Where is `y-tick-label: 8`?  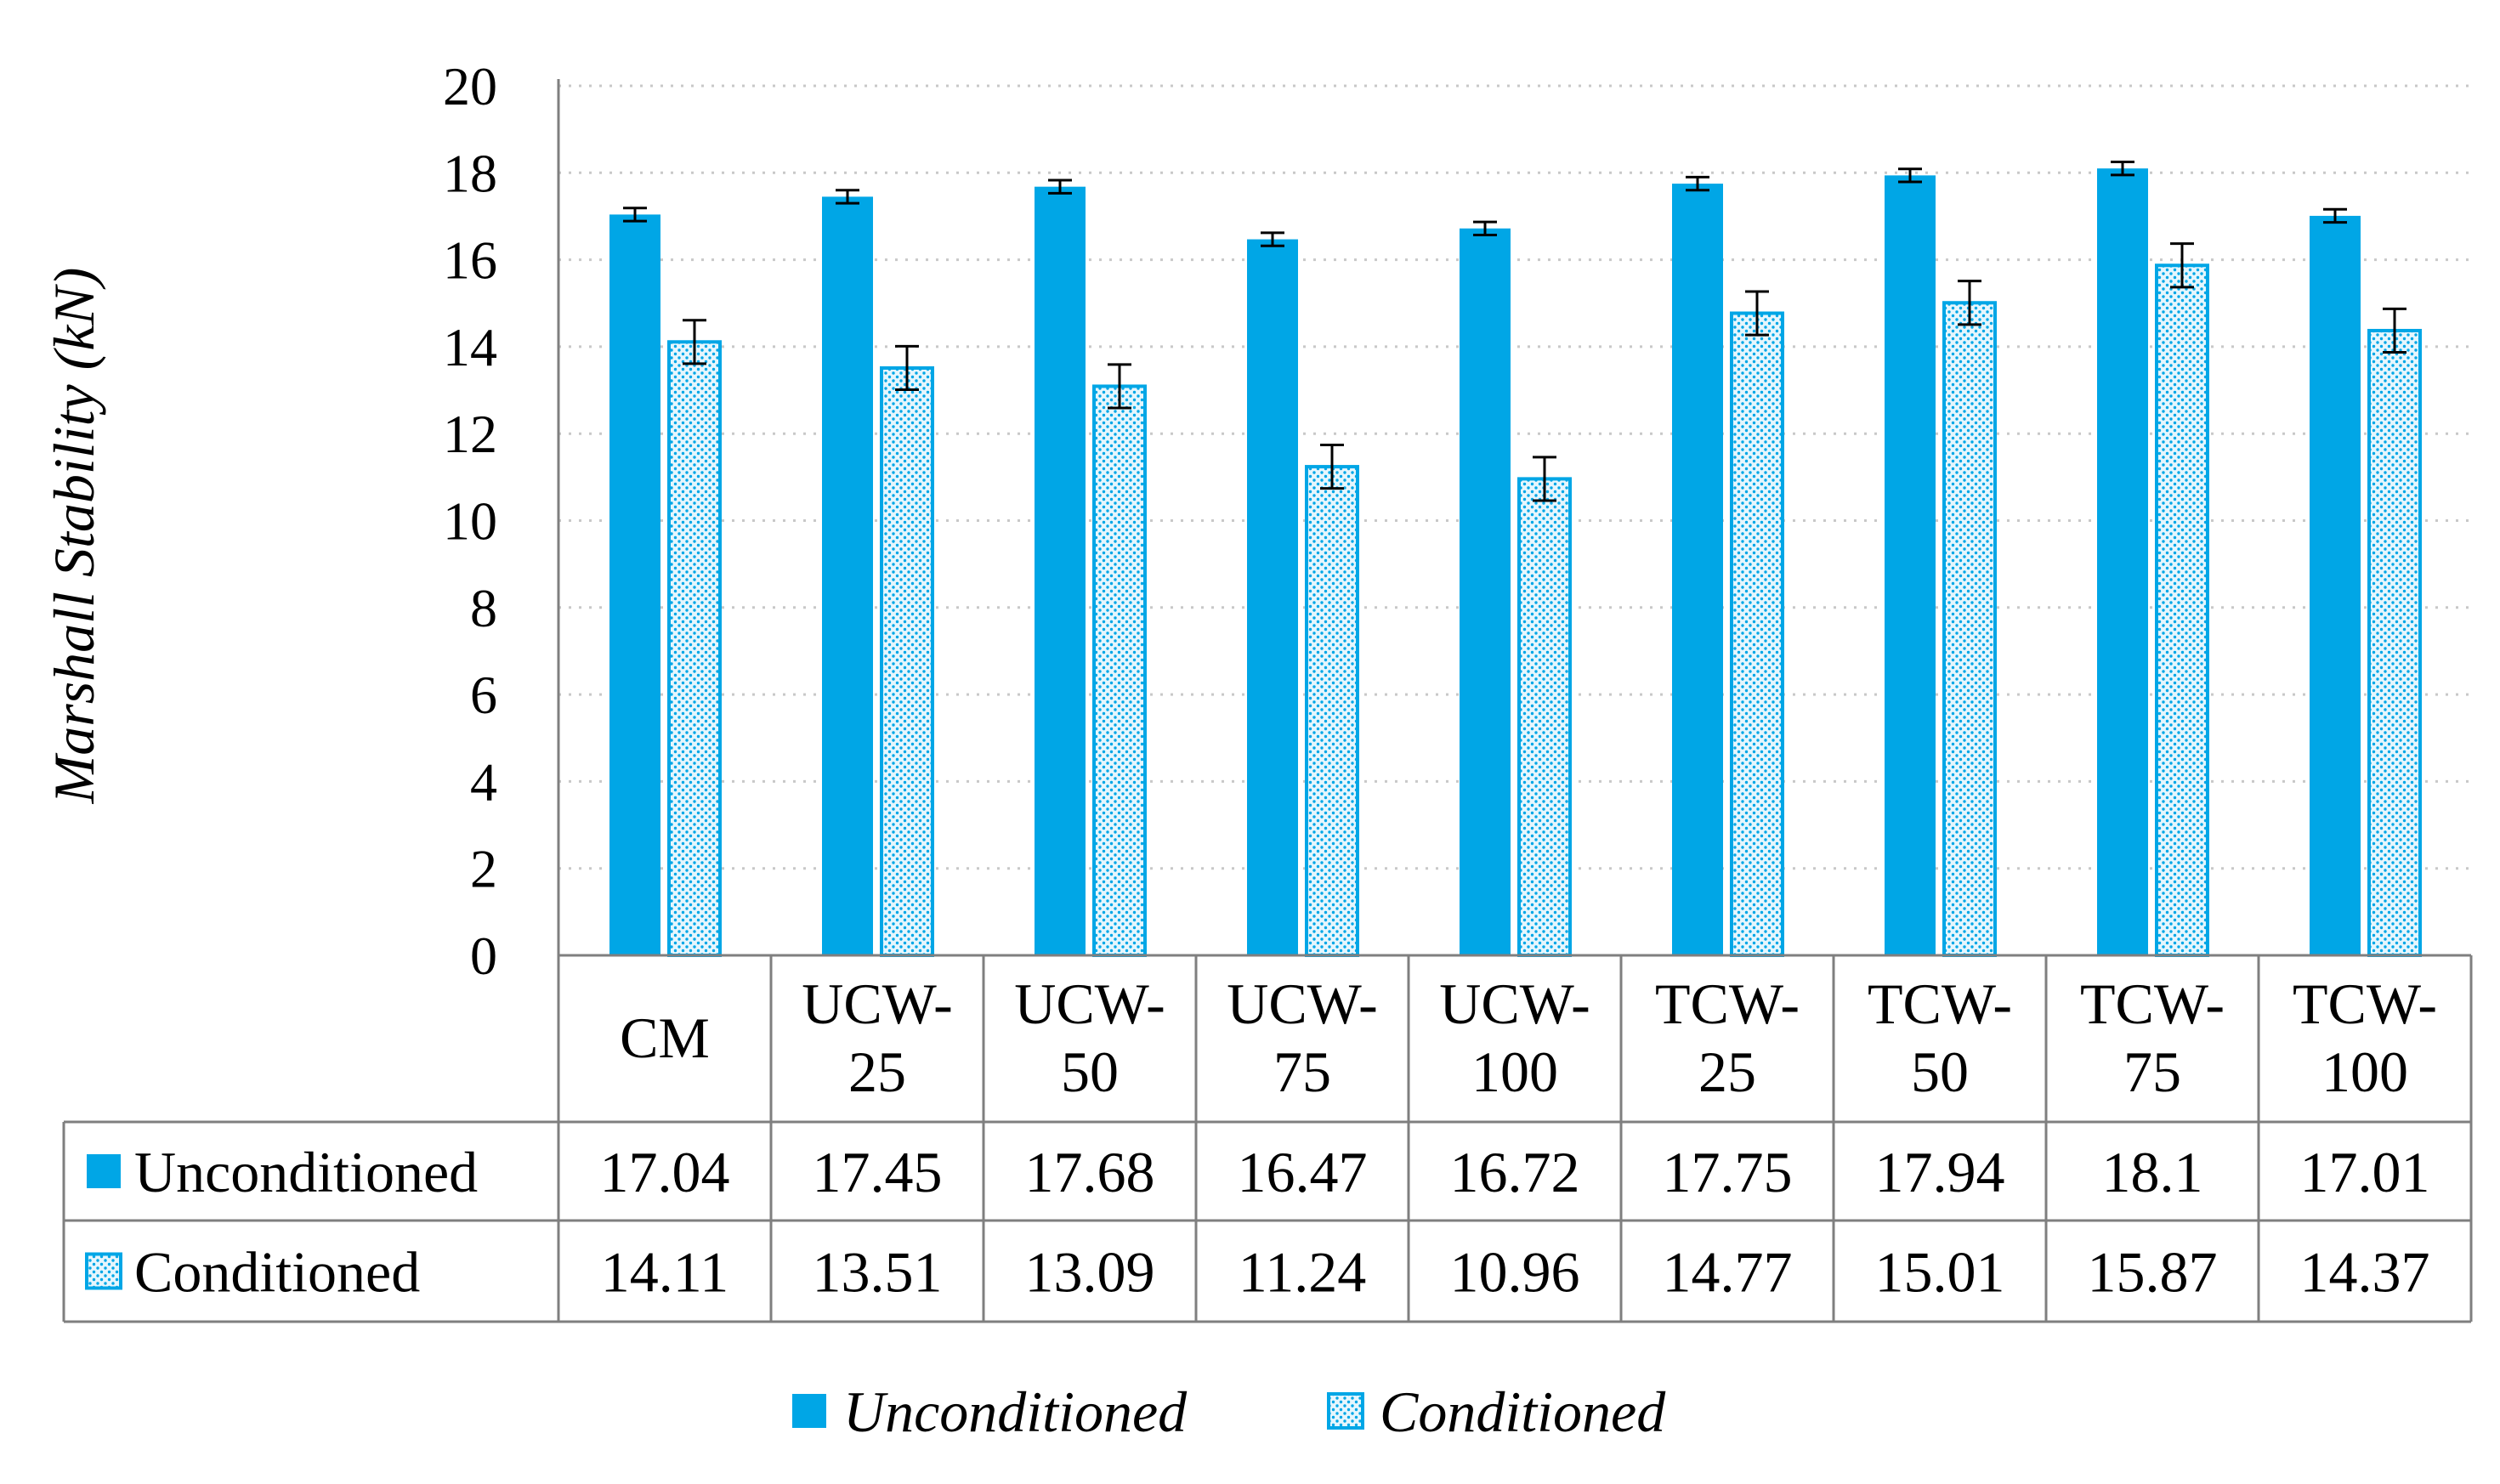
y-tick-label: 8 is located at coordinates (484, 608).